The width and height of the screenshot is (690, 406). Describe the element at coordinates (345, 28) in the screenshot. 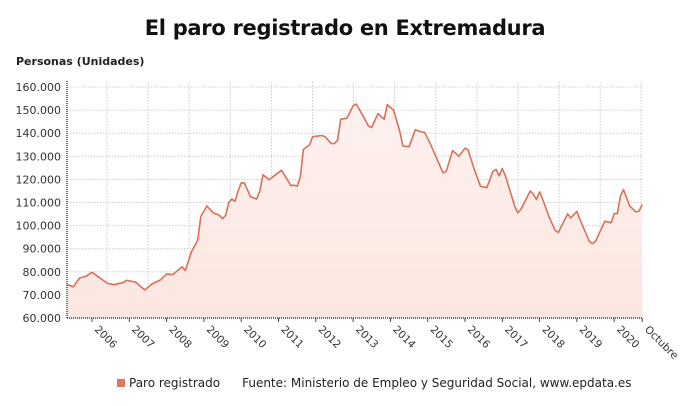

I see `chart-title: El paro registrado en Extremadura` at that location.